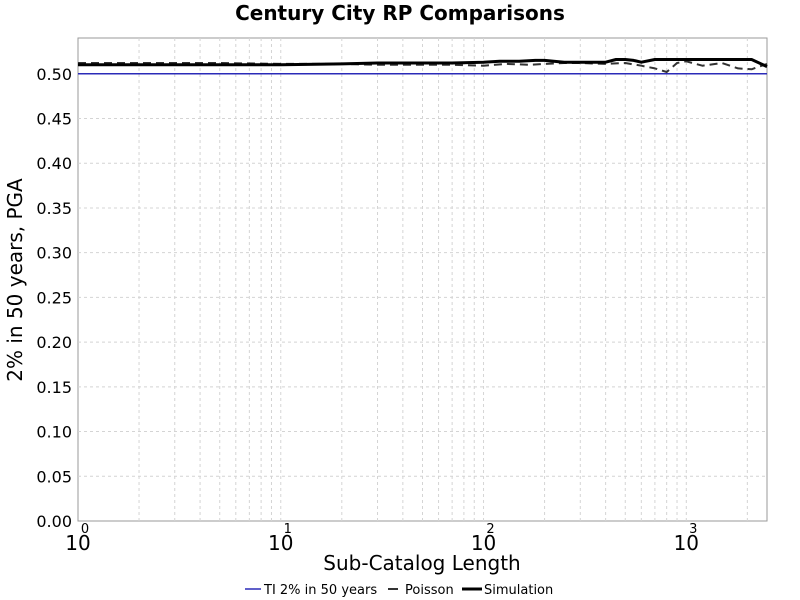 The width and height of the screenshot is (800, 600). I want to click on legend-item: TI 2% in 50 years, so click(311, 590).